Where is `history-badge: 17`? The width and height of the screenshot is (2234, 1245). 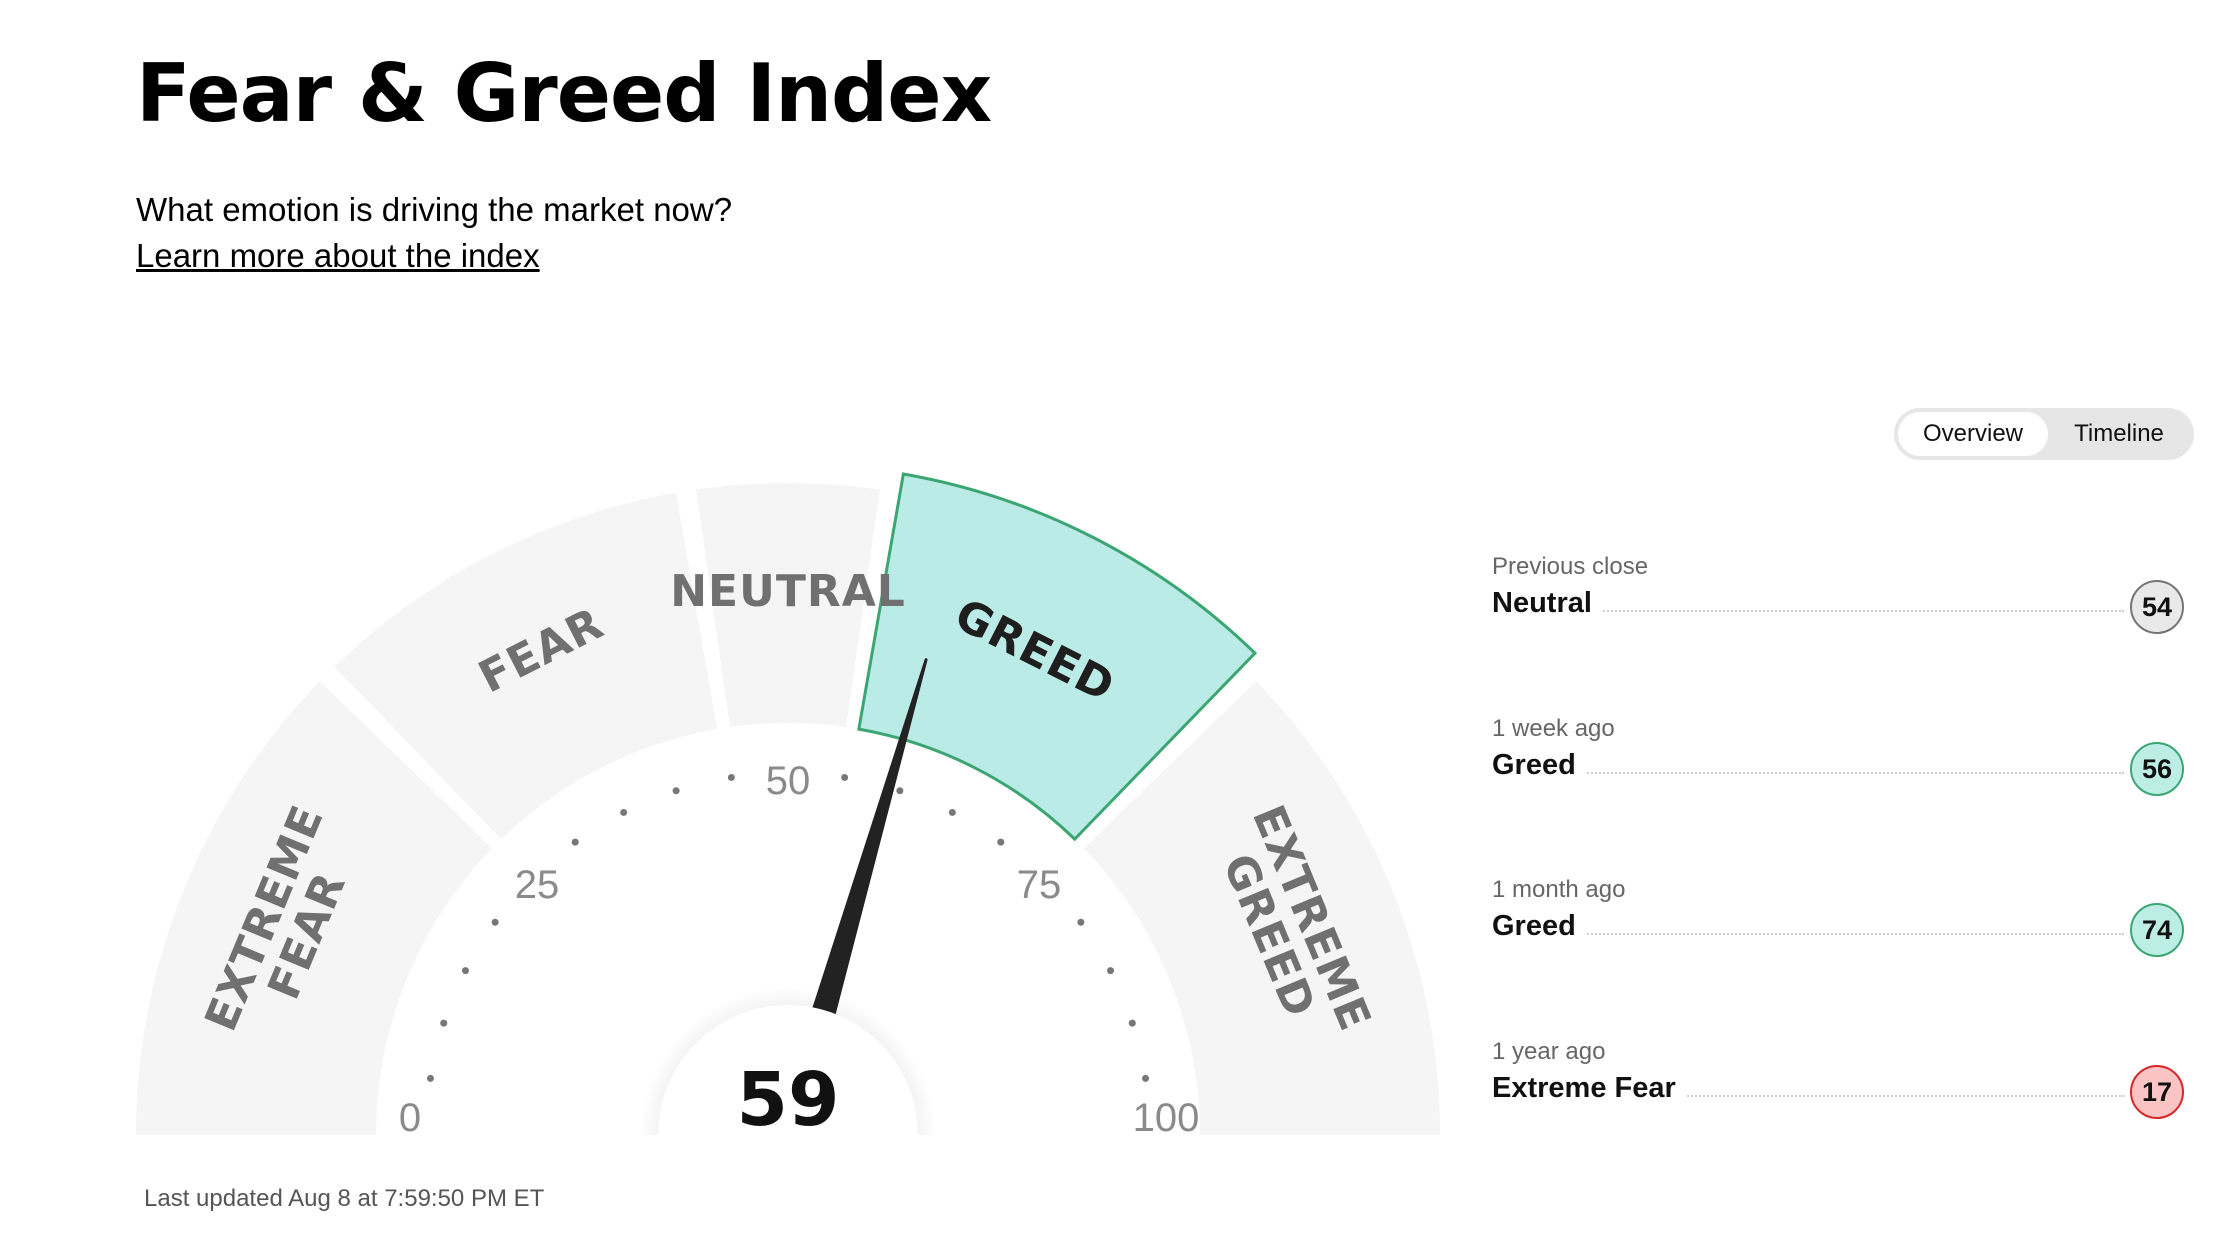
history-badge: 17 is located at coordinates (2157, 1092).